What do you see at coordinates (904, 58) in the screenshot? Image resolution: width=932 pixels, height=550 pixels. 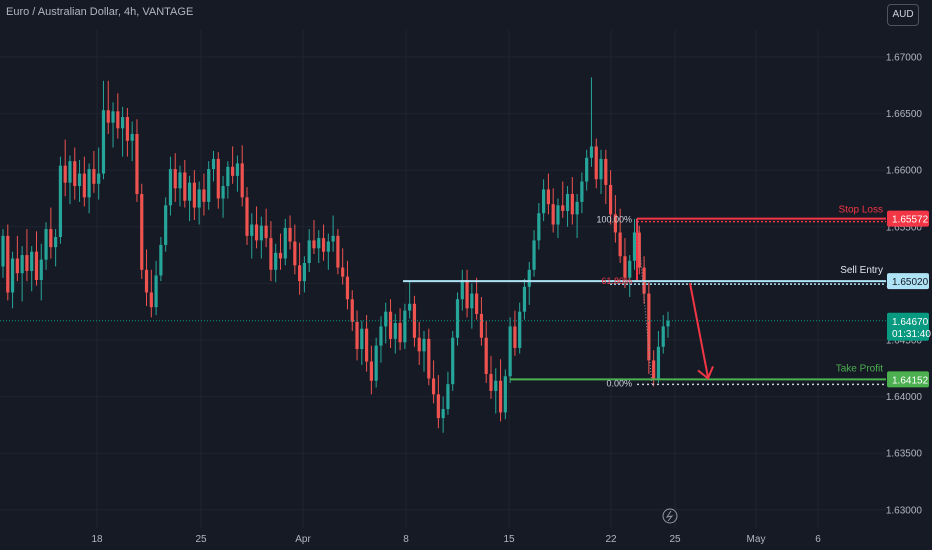 I see `y-tick-label: 1.67000` at bounding box center [904, 58].